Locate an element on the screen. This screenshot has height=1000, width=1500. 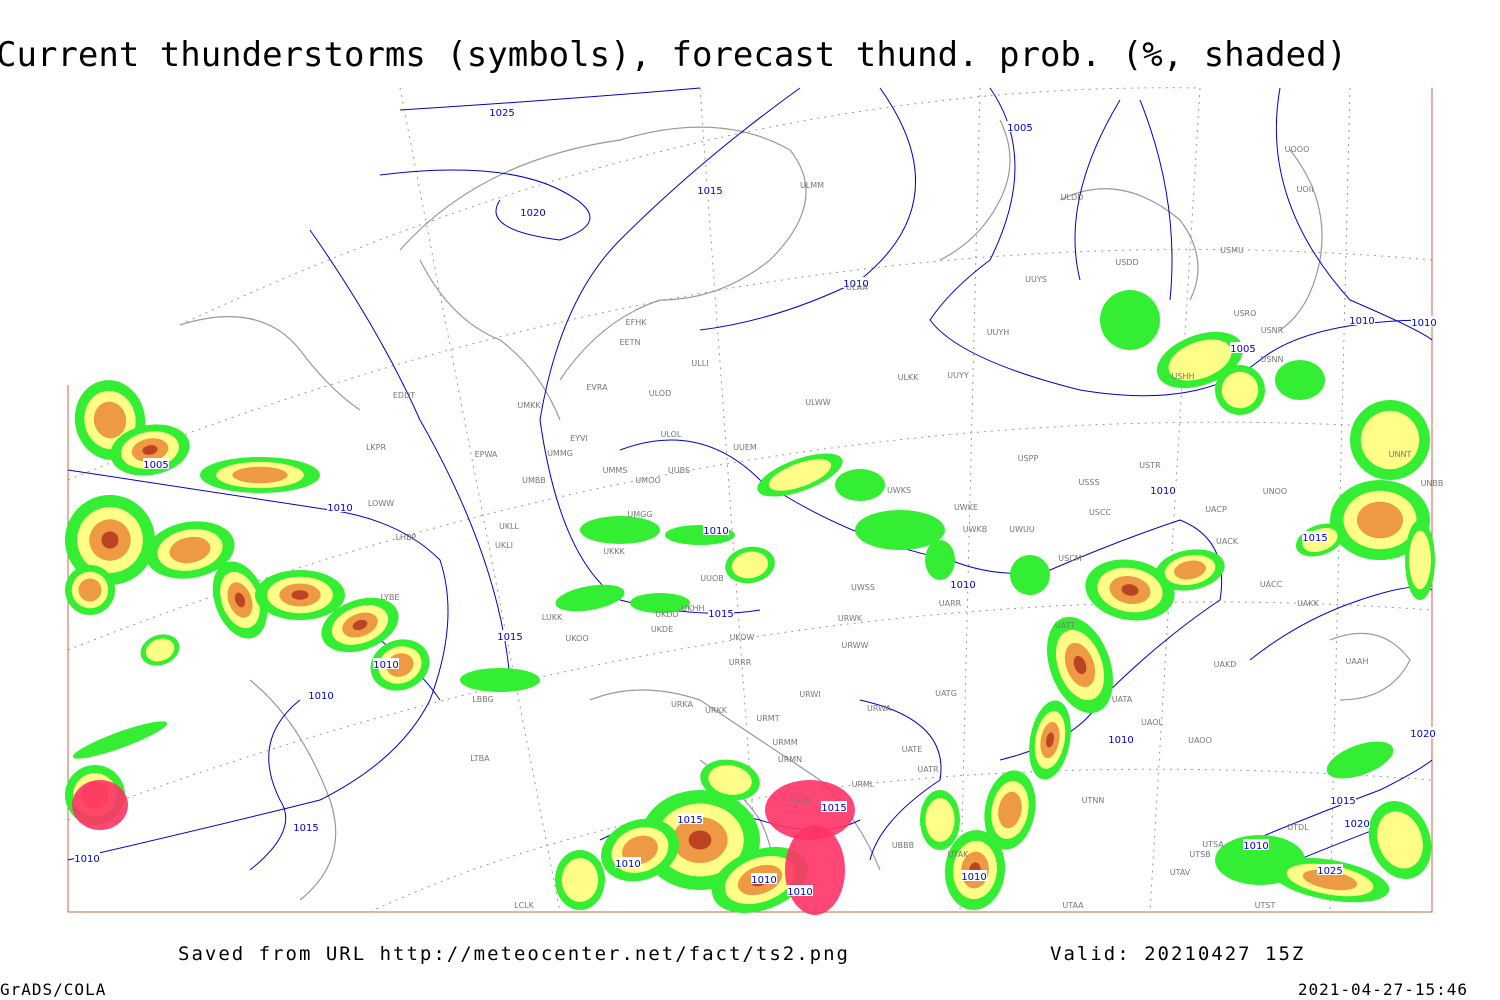
station-label: UMBB is located at coordinates (534, 480).